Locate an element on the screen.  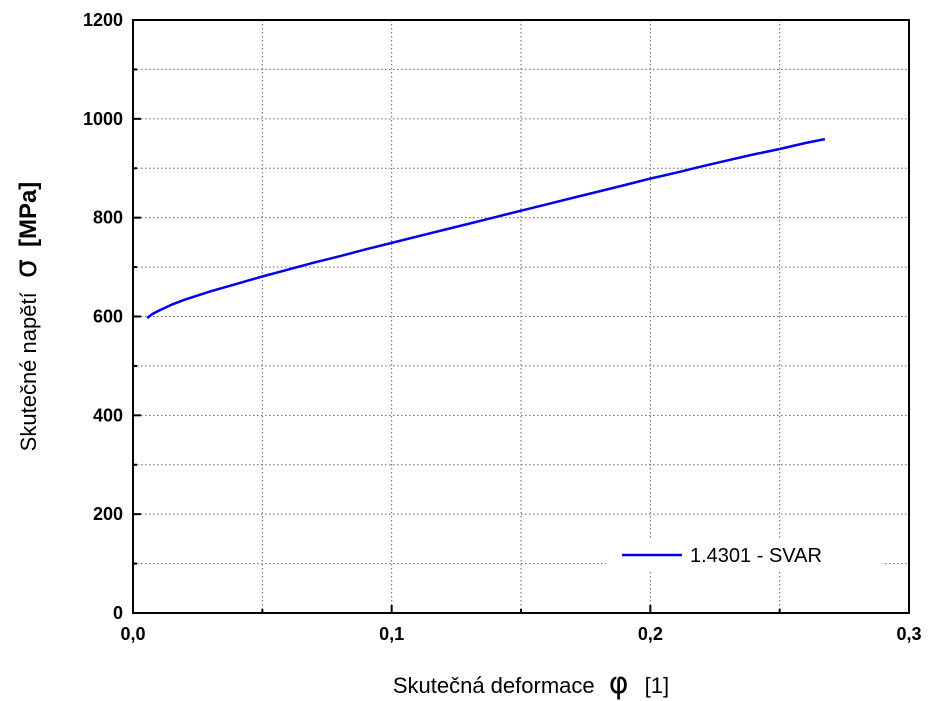
x-tick-label: 0,1 is located at coordinates (391, 634).